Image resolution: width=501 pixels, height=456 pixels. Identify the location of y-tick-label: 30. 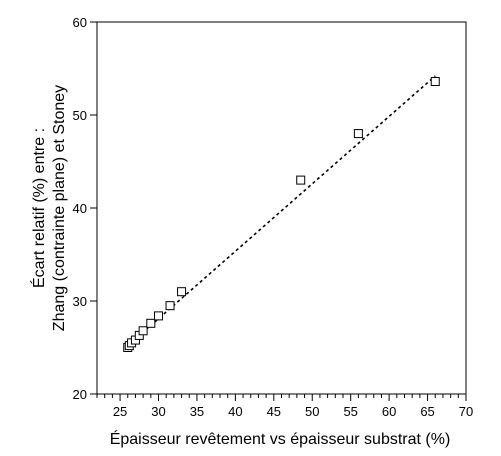
(80, 301).